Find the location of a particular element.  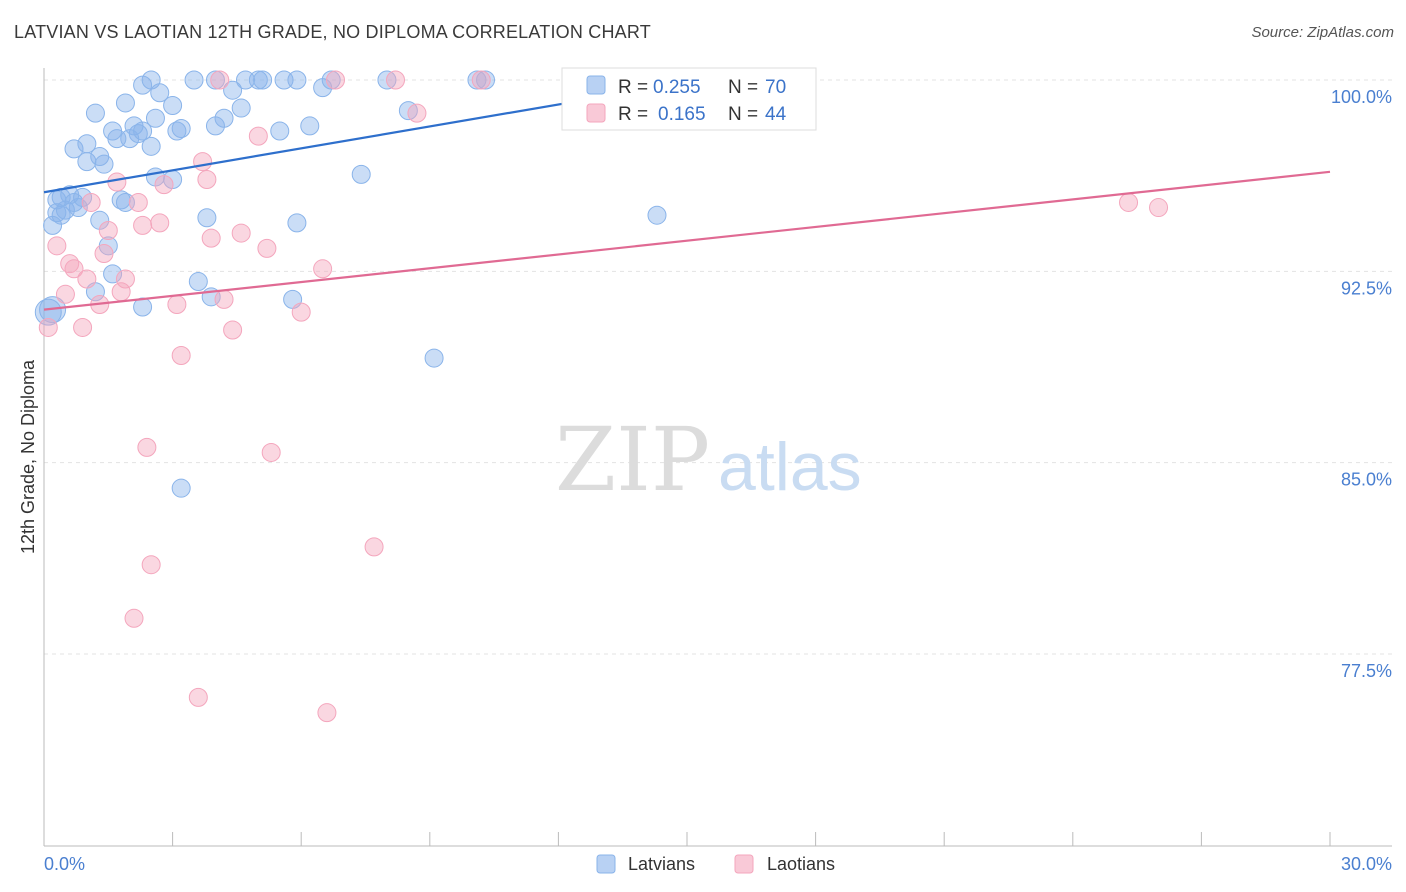

x-tick-label-min: 0.0% is located at coordinates (64, 864).